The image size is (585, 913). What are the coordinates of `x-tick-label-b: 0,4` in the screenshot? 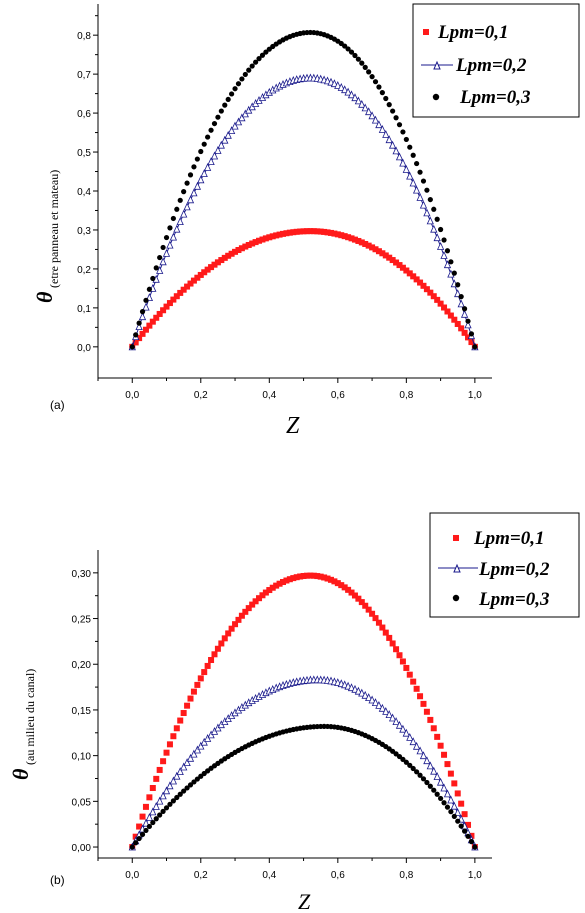 It's located at (269, 875).